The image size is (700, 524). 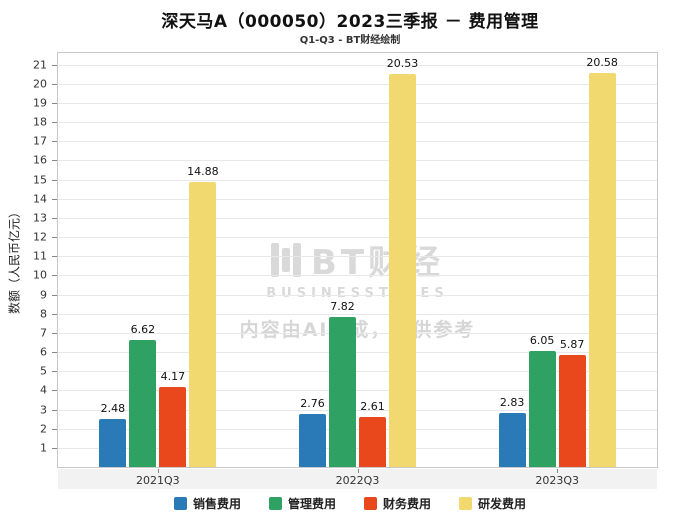 What do you see at coordinates (40, 84) in the screenshot?
I see `y-tick-label: 20` at bounding box center [40, 84].